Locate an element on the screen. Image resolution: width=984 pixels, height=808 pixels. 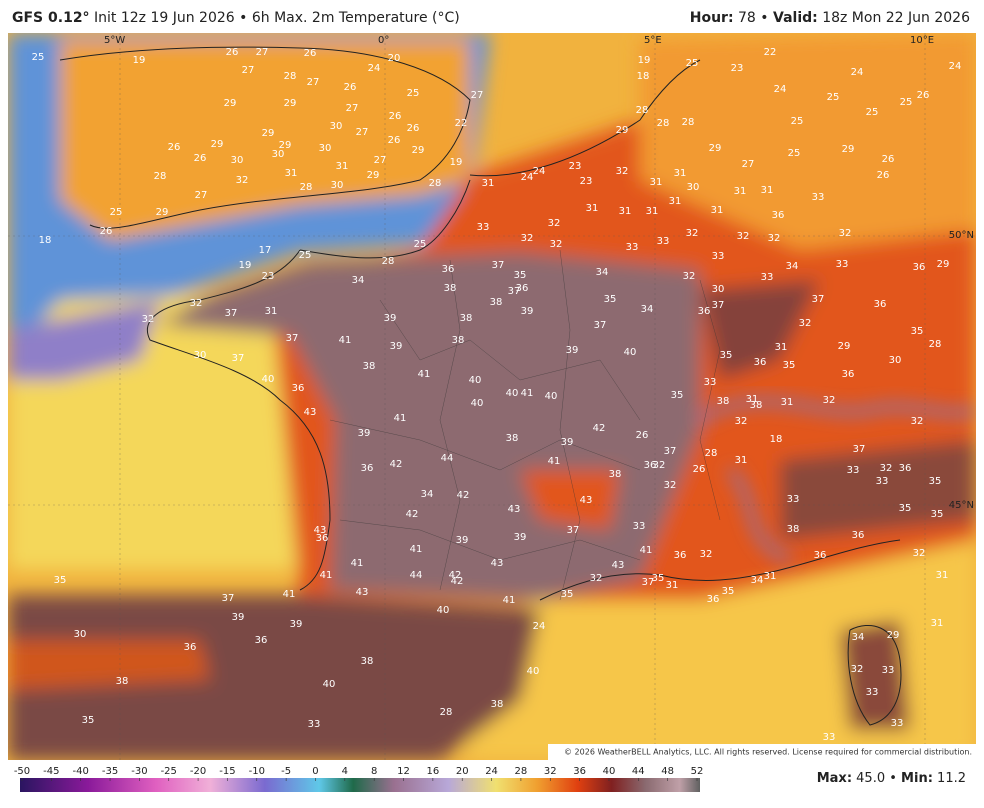
model: GFS 0.12° is located at coordinates (51, 18).